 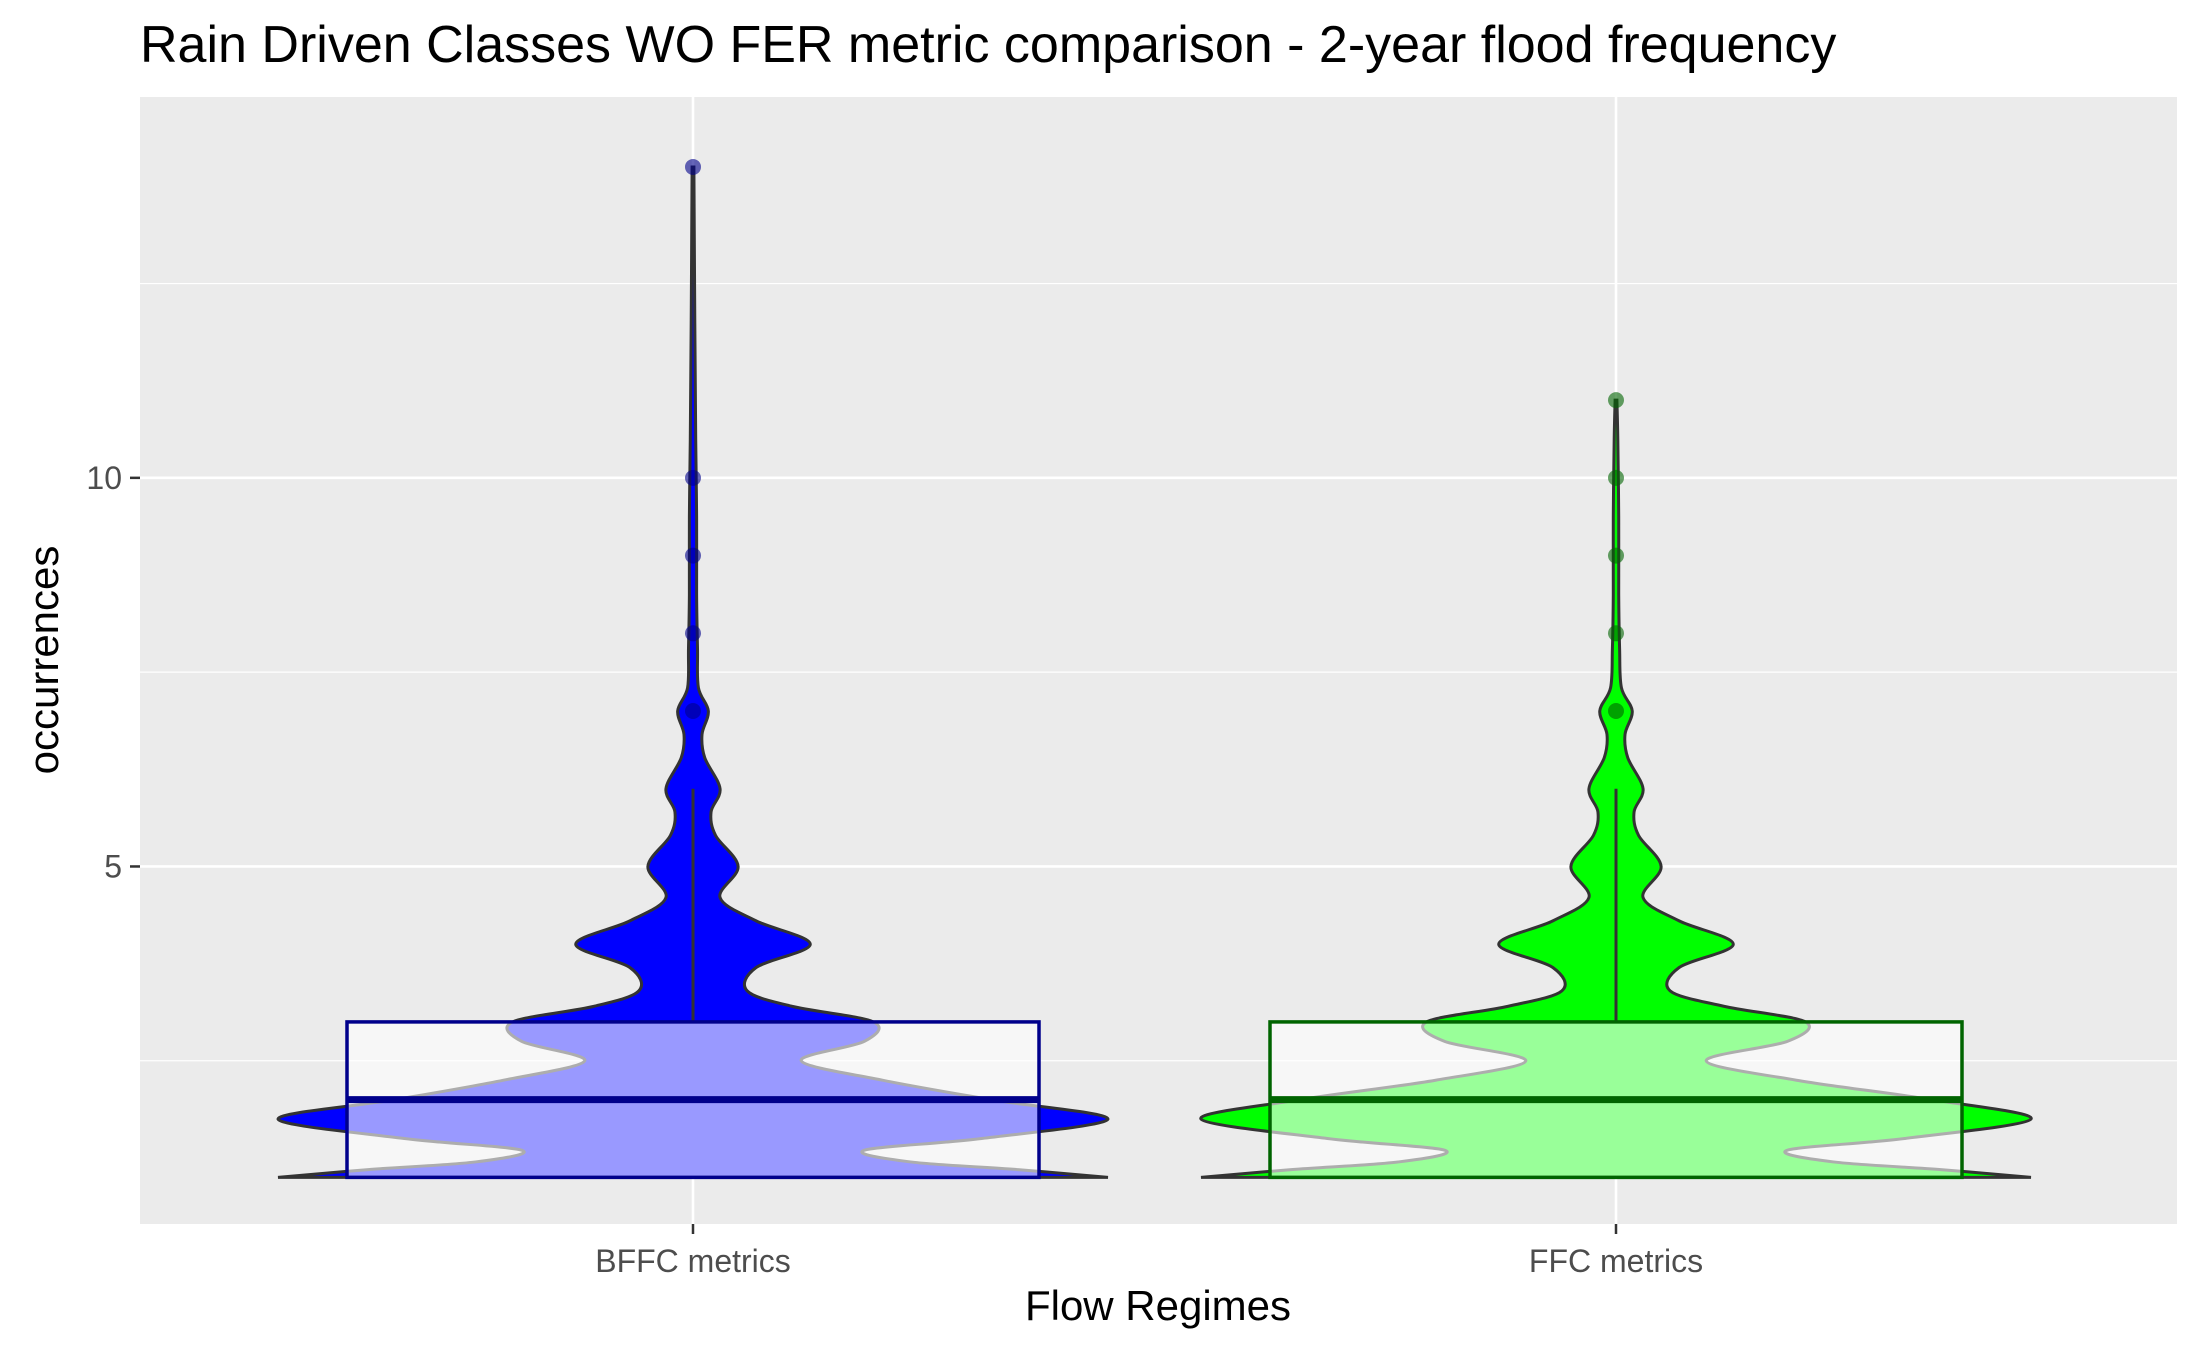 What do you see at coordinates (1616, 1261) in the screenshot?
I see `x-tick-label: FFC metrics` at bounding box center [1616, 1261].